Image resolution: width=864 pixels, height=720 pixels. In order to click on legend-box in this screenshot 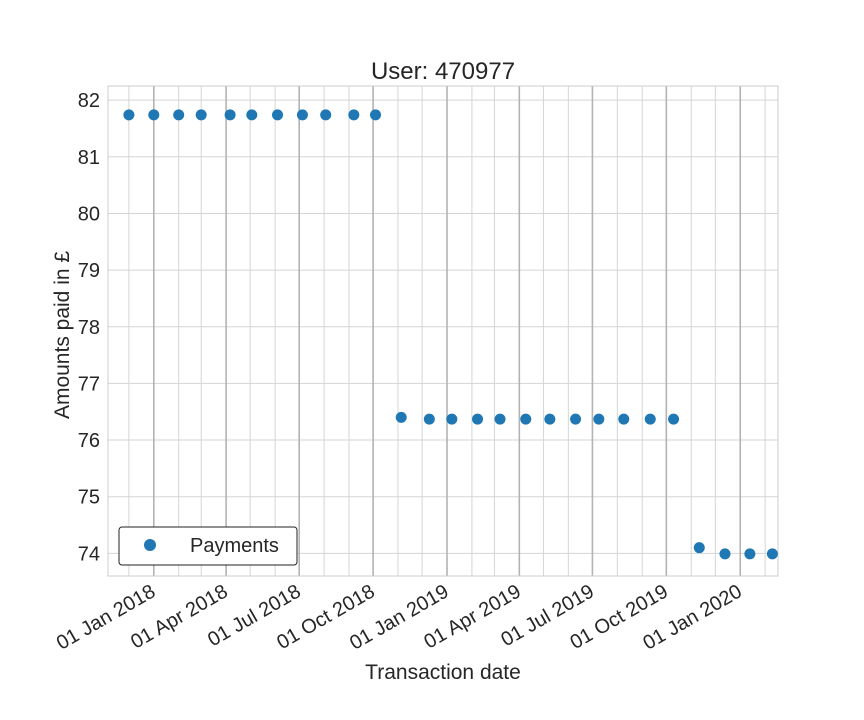, I will do `click(208, 546)`.